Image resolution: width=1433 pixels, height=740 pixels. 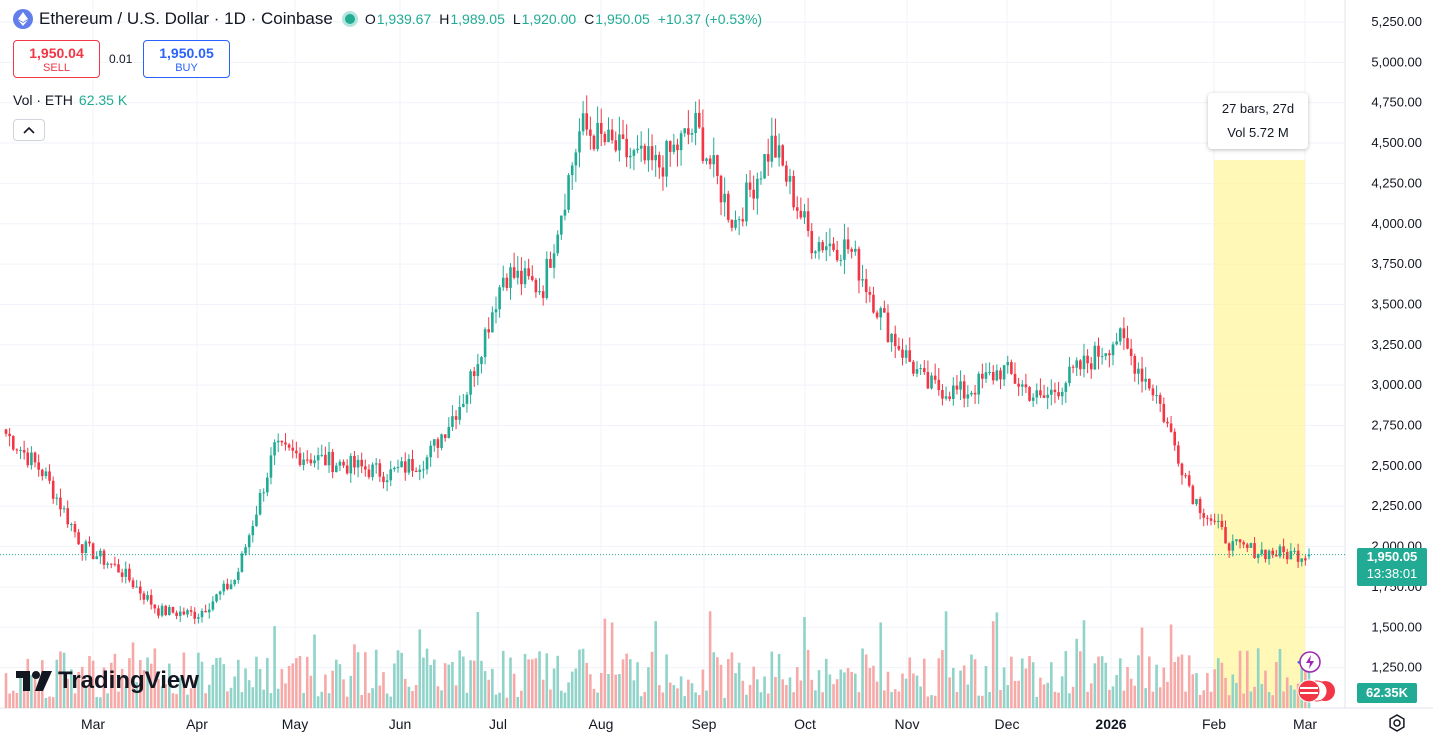 I want to click on tradingview-logo: TradingView, so click(x=107, y=681).